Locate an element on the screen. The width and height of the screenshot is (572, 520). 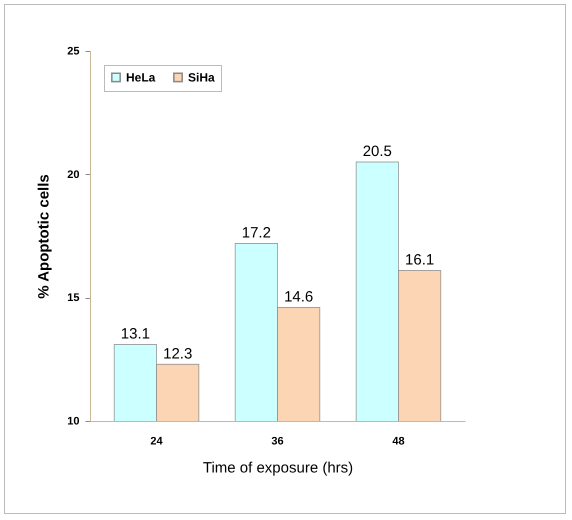
y-axis-title: % Apoptotic cells is located at coordinates (43, 236).